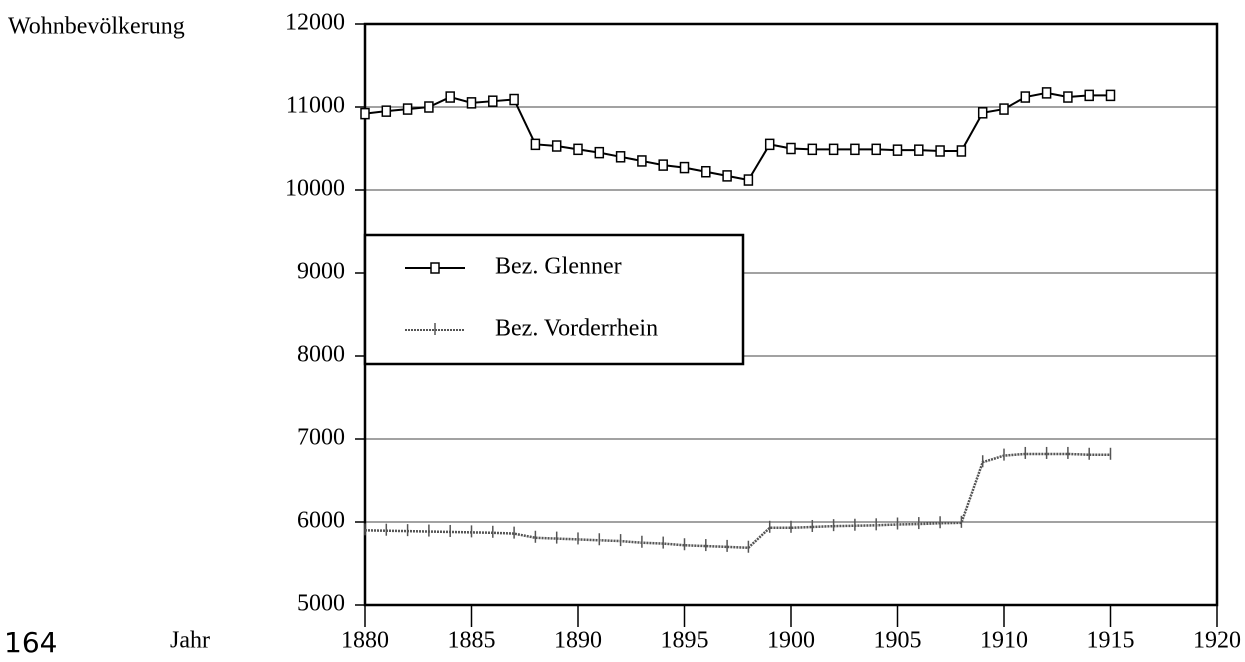 The width and height of the screenshot is (1245, 662). Describe the element at coordinates (321, 272) in the screenshot. I see `y-tick-label: 9000` at that location.